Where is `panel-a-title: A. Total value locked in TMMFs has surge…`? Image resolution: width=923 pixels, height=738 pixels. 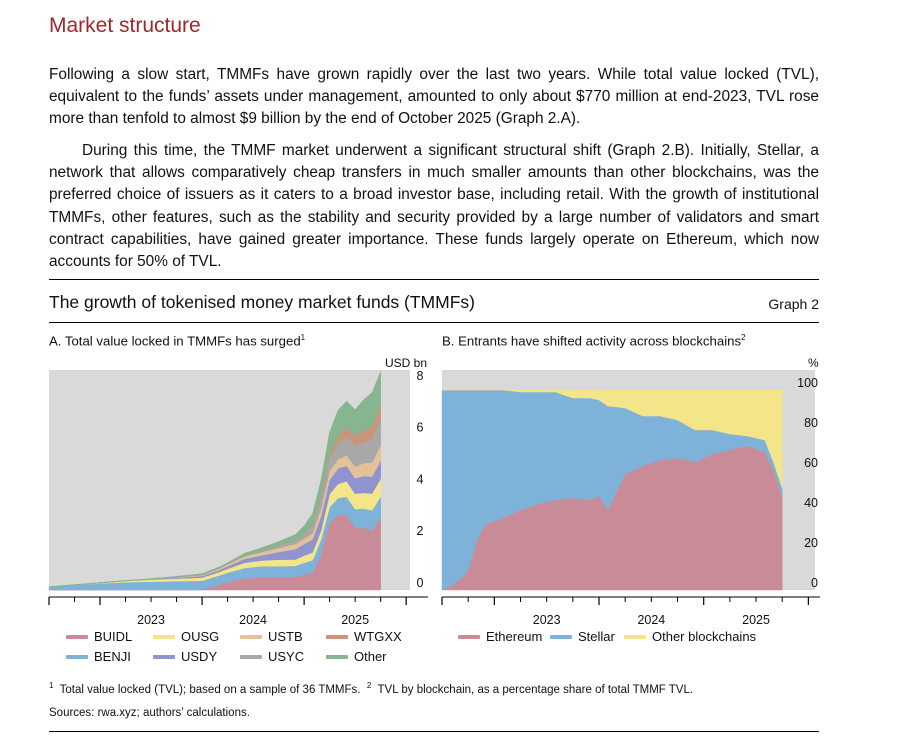 panel-a-title: A. Total value locked in TMMFs has surge… is located at coordinates (177, 341).